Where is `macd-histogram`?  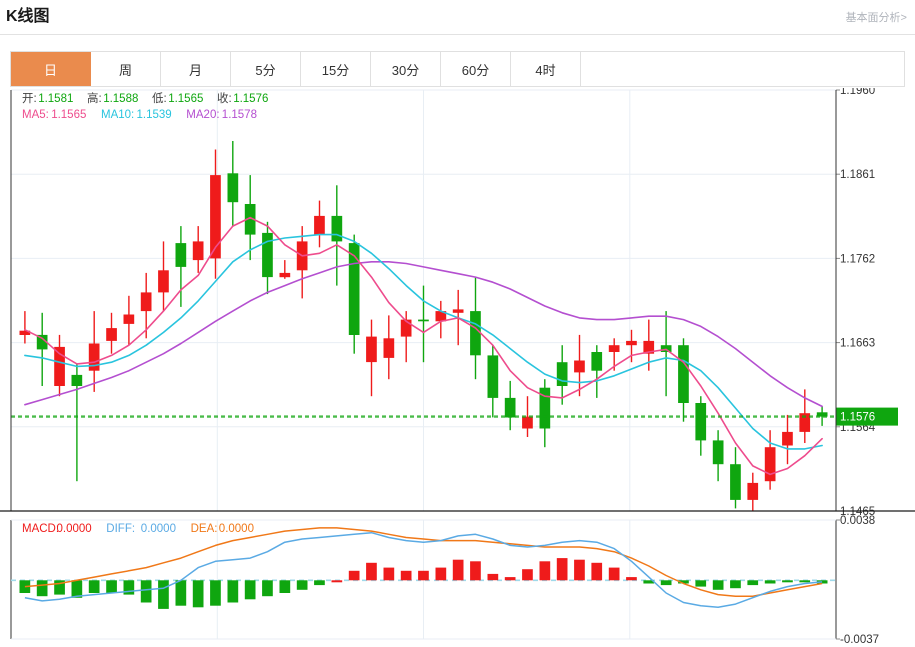 macd-histogram is located at coordinates (423, 583).